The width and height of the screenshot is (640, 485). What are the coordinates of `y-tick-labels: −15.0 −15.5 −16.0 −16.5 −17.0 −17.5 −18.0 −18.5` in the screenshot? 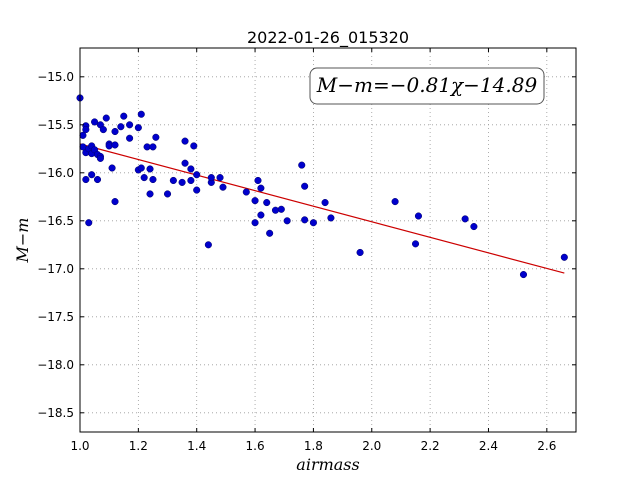 It's located at (55, 245).